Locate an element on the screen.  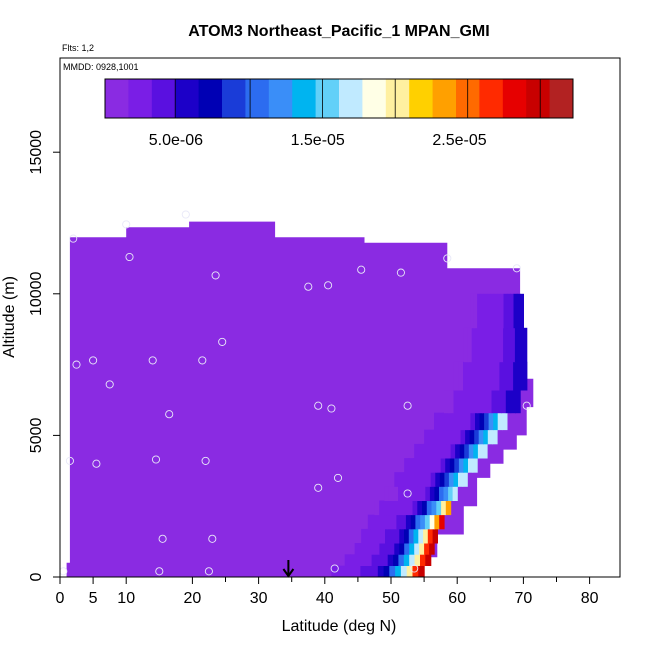
x-tick-label: 0 is located at coordinates (60, 598).